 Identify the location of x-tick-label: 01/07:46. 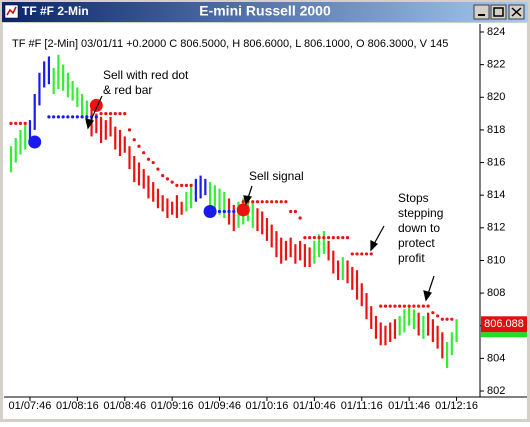
(30, 406).